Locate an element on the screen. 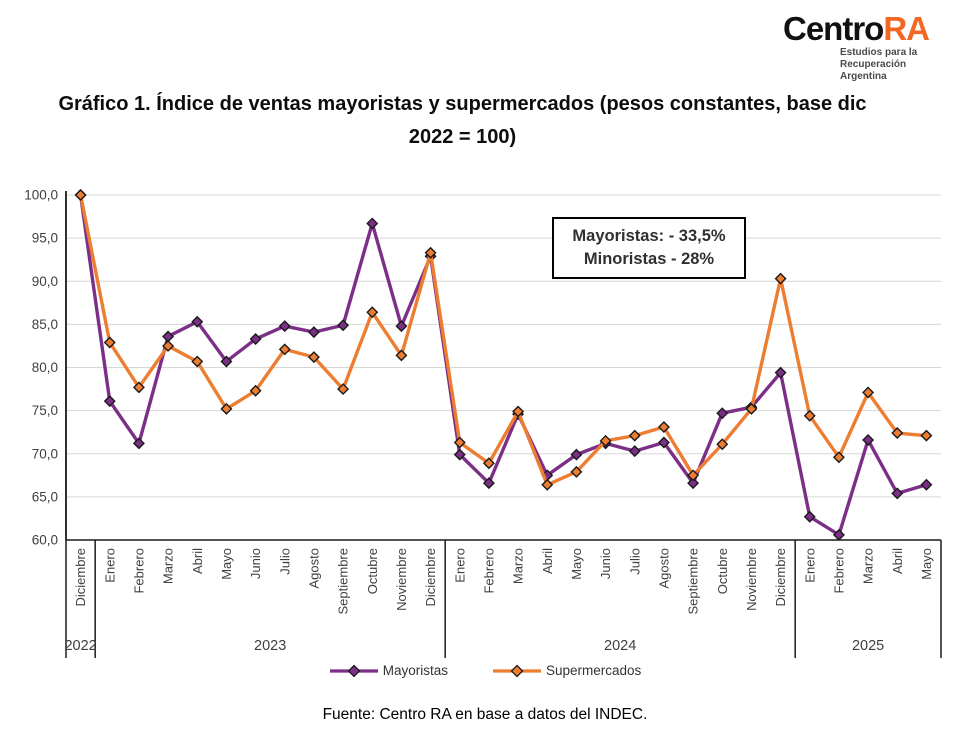 The image size is (970, 747). mayoristas-swatch-icon is located at coordinates (353, 670).